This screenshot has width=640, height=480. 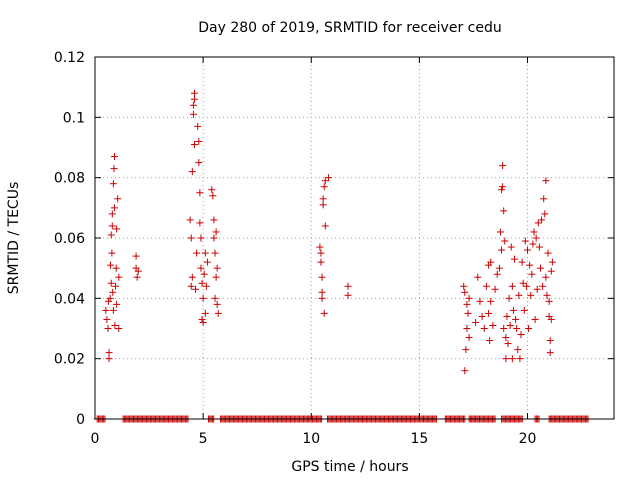 I want to click on x-tick-label: 10, so click(x=311, y=439).